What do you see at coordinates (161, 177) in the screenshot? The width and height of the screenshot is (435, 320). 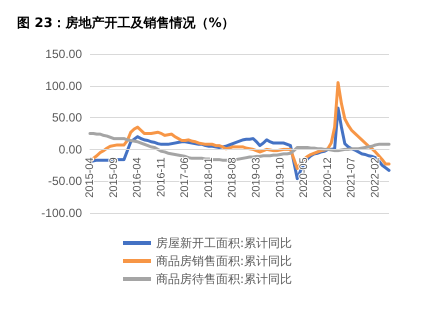 I see `x-tick-label: 2016-11` at bounding box center [161, 177].